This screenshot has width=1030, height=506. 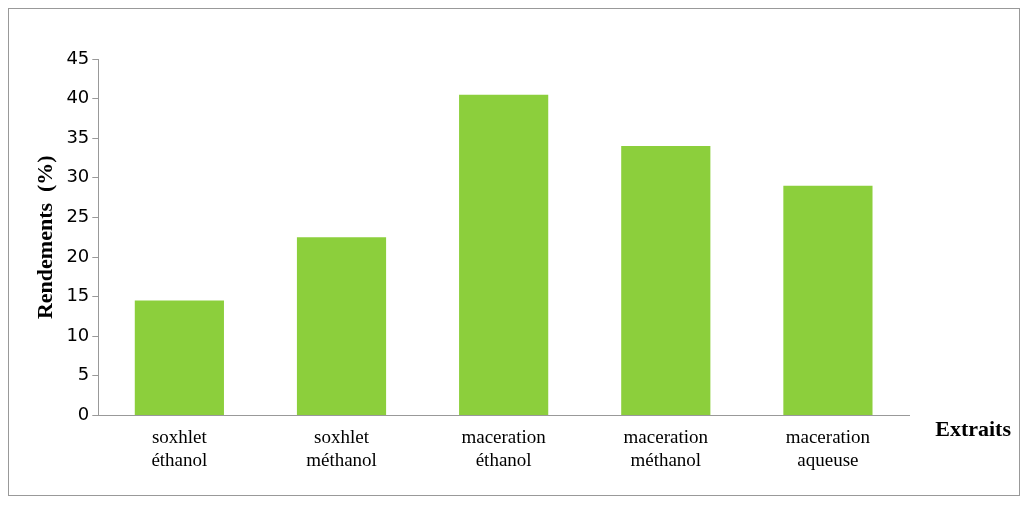 I want to click on y-tick-label: 40, so click(x=78, y=97).